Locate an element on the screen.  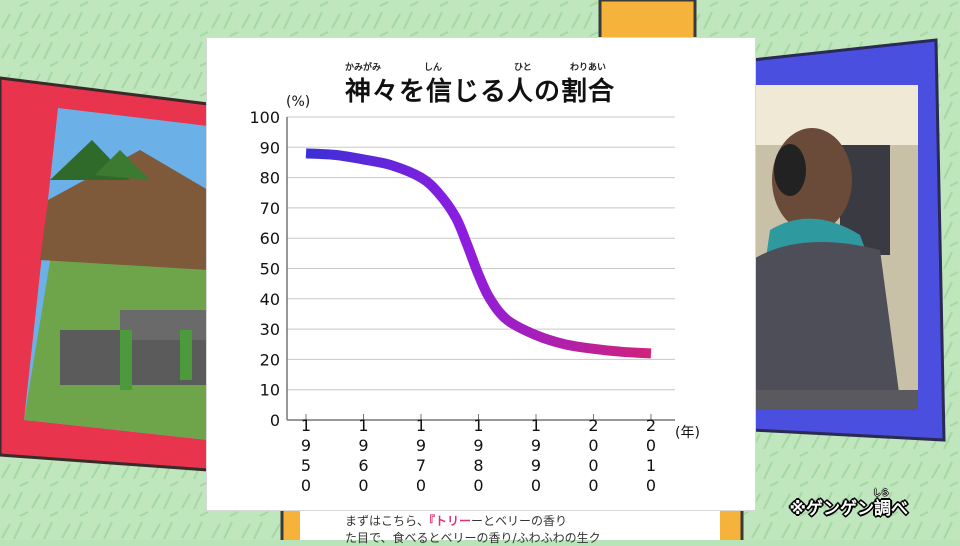
y-unit-label: (%) is located at coordinates (298, 102).